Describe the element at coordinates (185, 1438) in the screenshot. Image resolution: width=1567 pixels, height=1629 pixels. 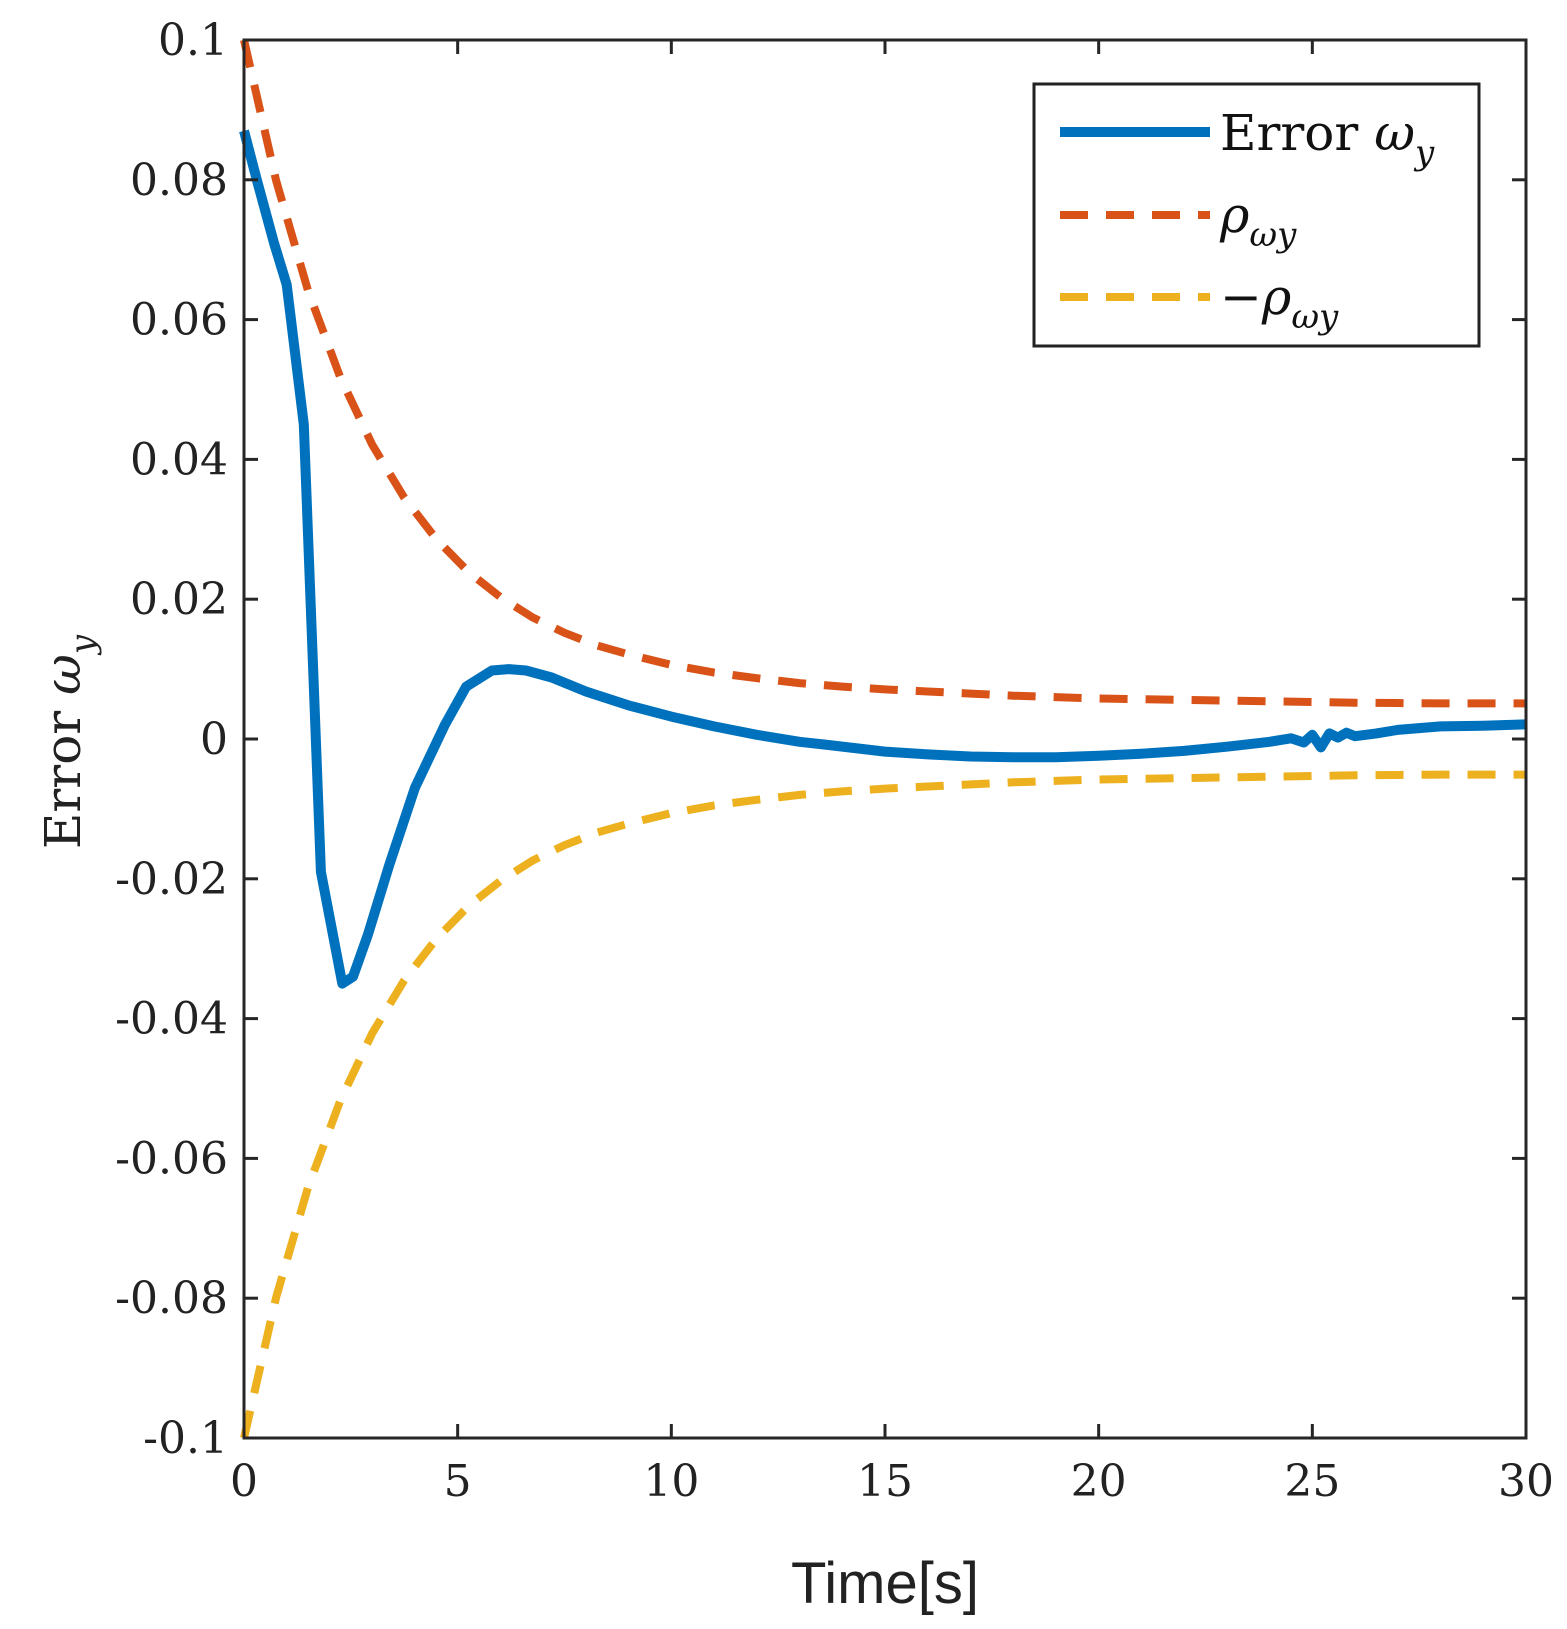
I see `y-tick-label: -0.1` at that location.